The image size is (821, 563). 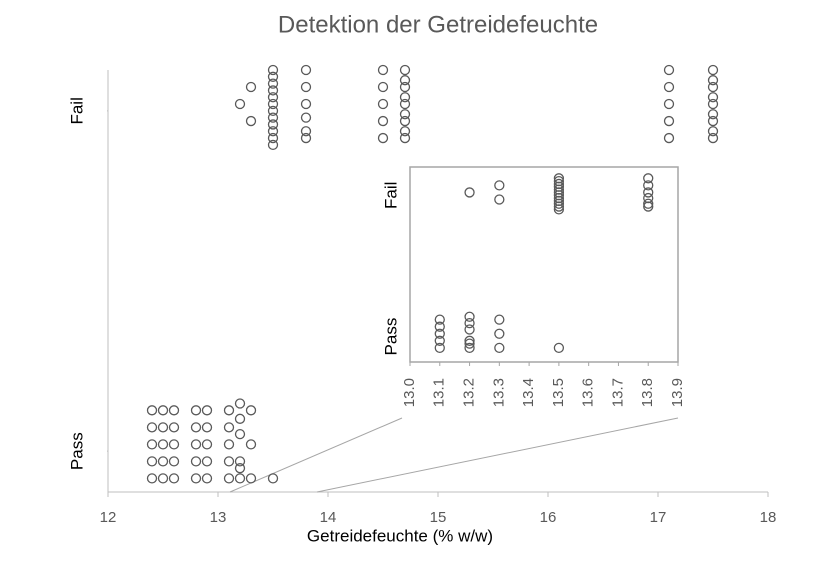 I want to click on inset-x-tick-label: 13.6, so click(x=588, y=392).